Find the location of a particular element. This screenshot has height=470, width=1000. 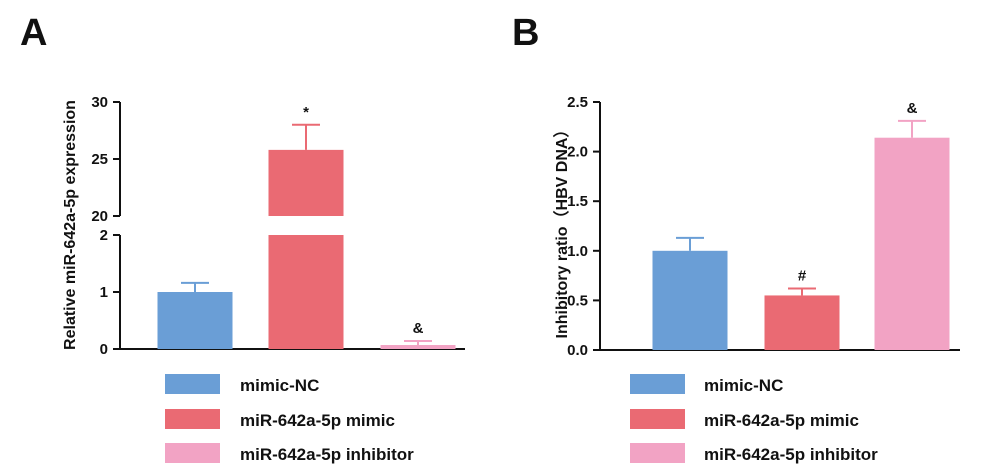

bar-upper-segment is located at coordinates (306, 182).